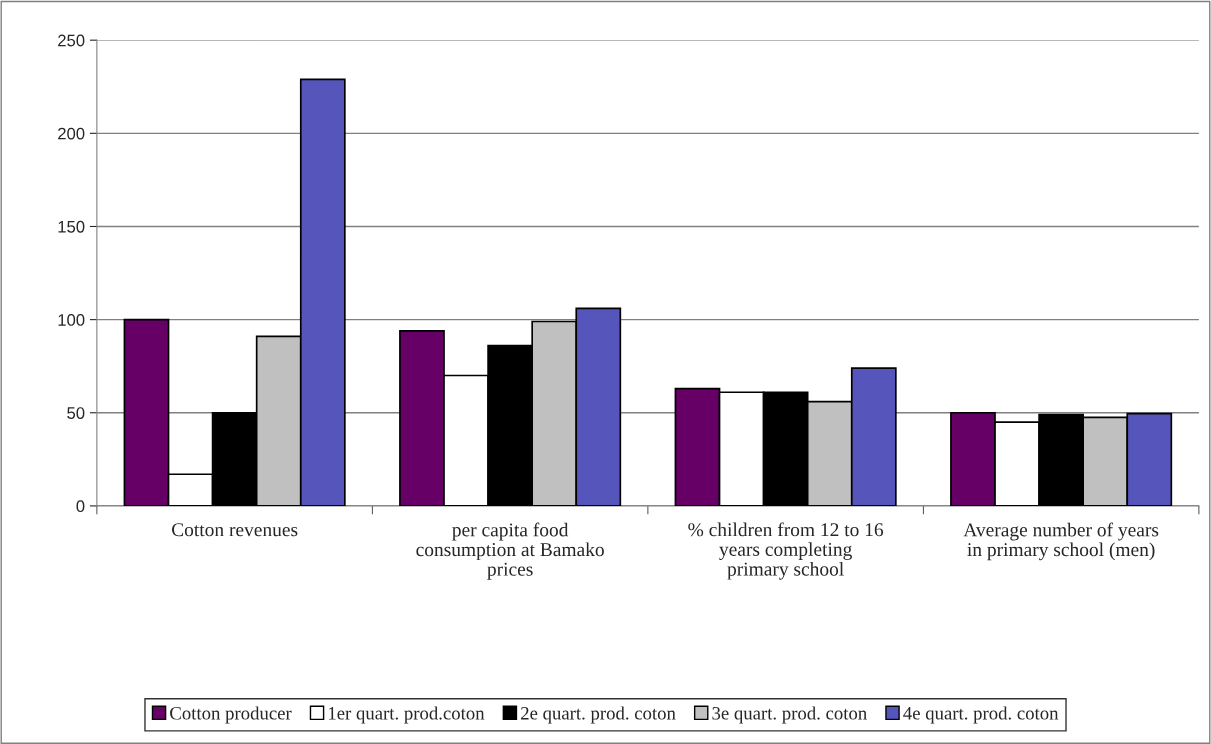 This screenshot has height=744, width=1211. What do you see at coordinates (76, 413) in the screenshot?
I see `y-tick-label: 50` at bounding box center [76, 413].